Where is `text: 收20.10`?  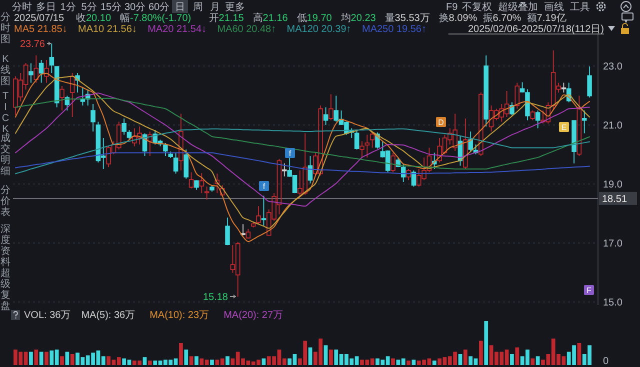
text: 收20.10 is located at coordinates (94, 18).